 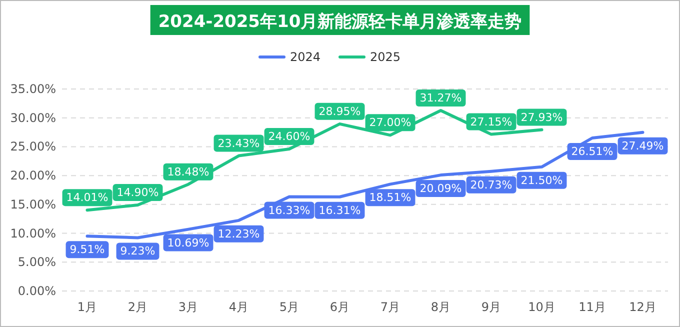 I want to click on y-tick-label: 35.00%, so click(x=33, y=89).